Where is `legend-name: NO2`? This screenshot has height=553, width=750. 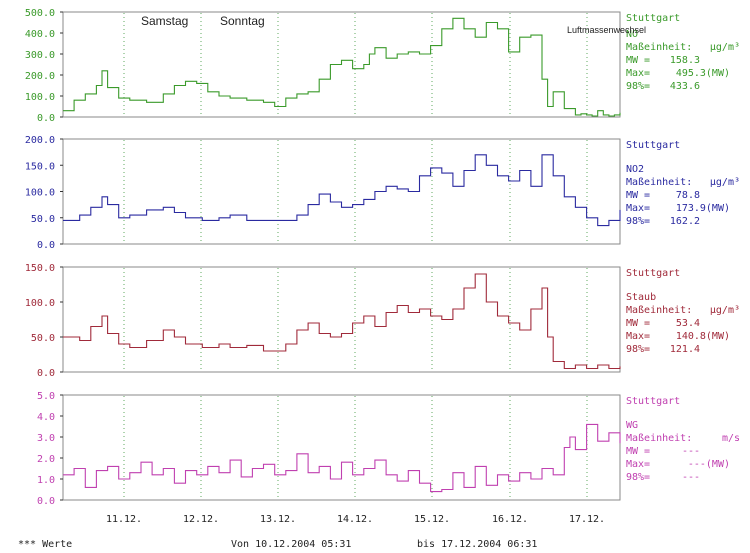 legend-name: NO2 is located at coordinates (635, 169).